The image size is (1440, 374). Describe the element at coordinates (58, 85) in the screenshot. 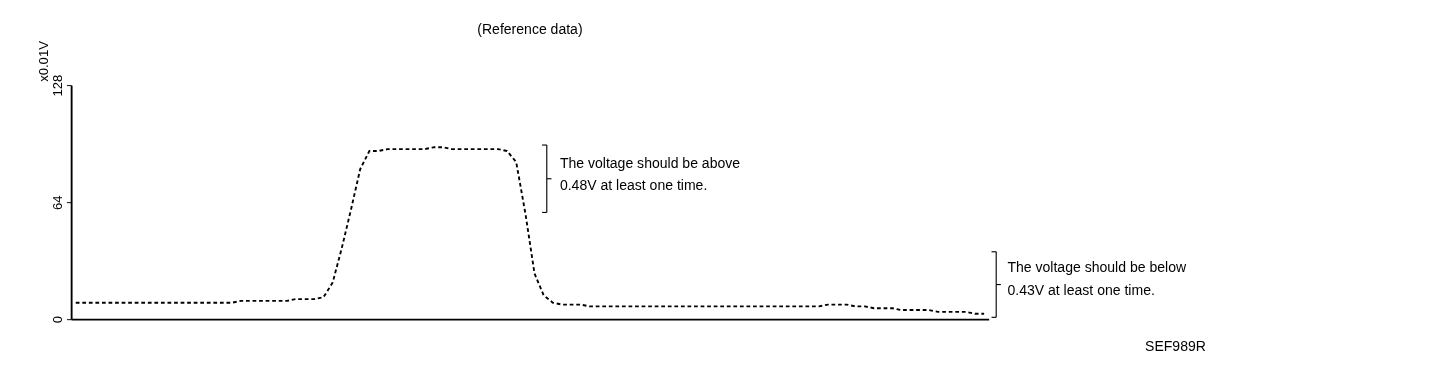

I see `y-tick-label: 128` at that location.